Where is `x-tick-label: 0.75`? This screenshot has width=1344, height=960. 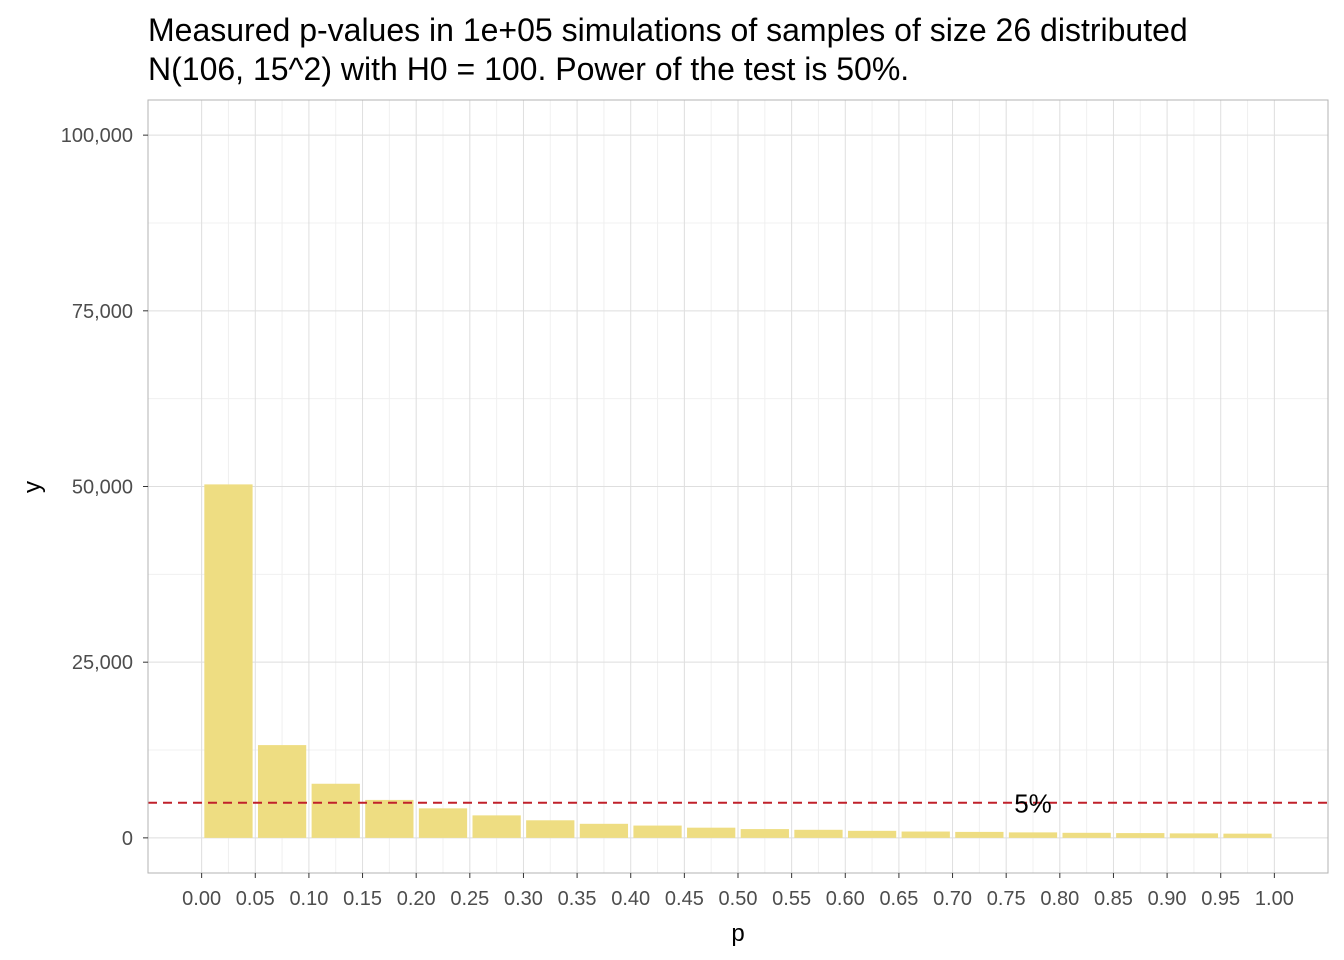 x-tick-label: 0.75 is located at coordinates (1006, 899).